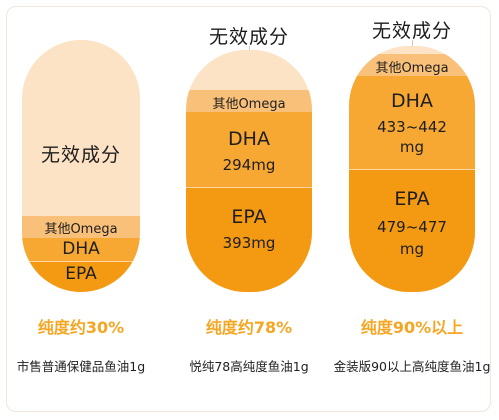 The width and height of the screenshot is (499, 420). What do you see at coordinates (81, 327) in the screenshot?
I see `purity-label: 纯度约30%` at bounding box center [81, 327].